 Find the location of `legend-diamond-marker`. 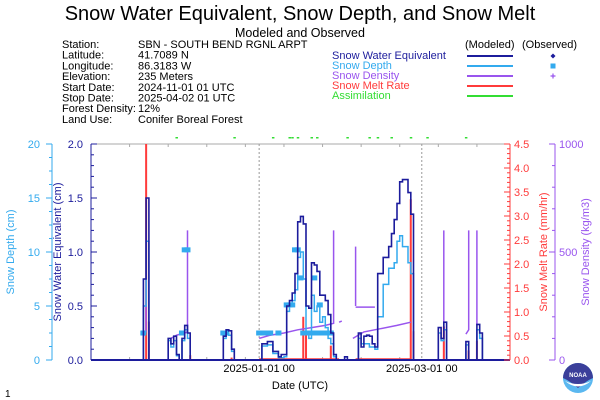

legend-diamond-marker is located at coordinates (553, 56).